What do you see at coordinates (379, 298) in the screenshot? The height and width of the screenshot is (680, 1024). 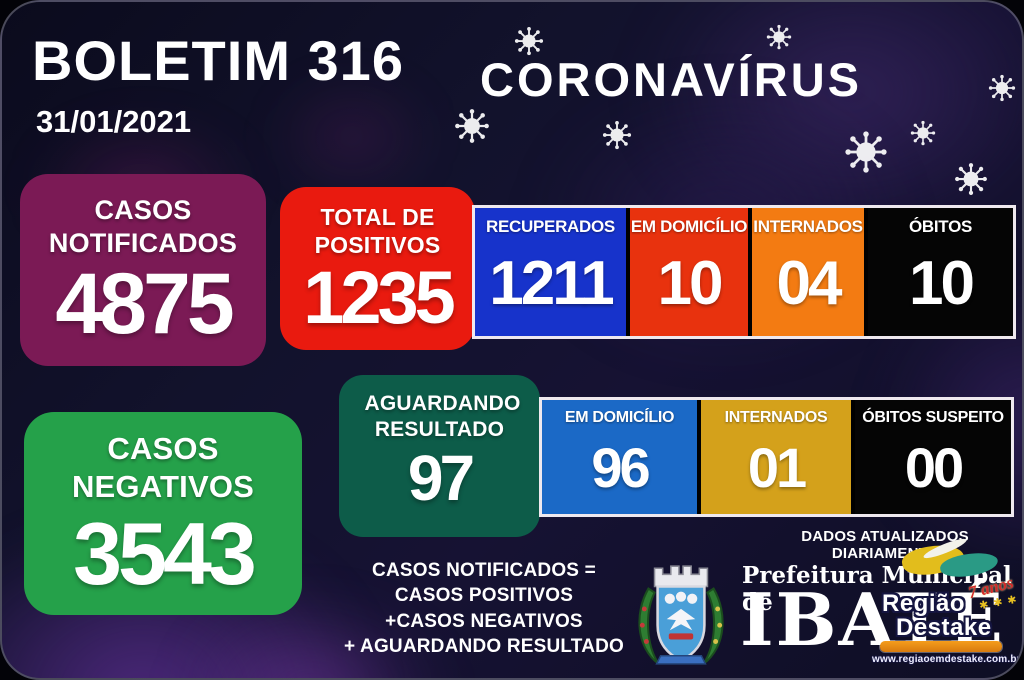 I see `stat-value: 1235` at bounding box center [379, 298].